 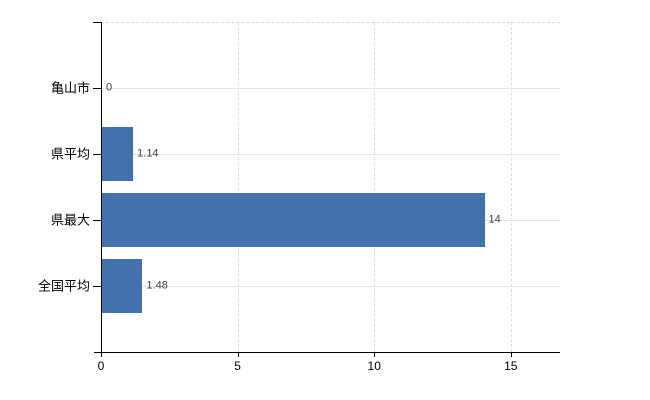 What do you see at coordinates (157, 285) in the screenshot?
I see `value-label: 1.48` at bounding box center [157, 285].